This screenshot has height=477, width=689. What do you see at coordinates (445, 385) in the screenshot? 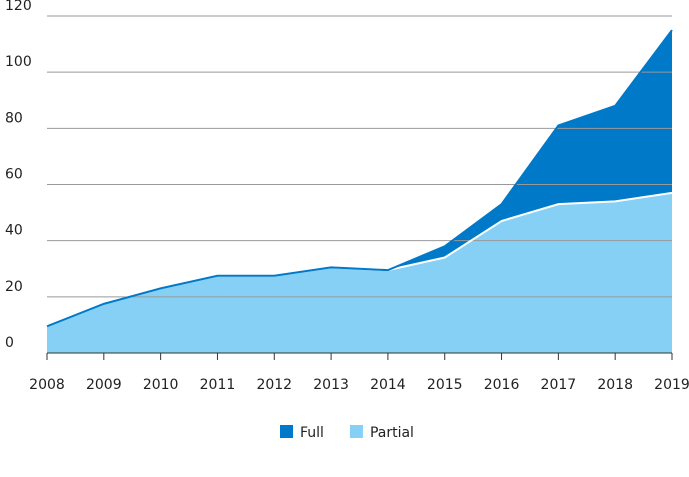
I see `x-tick-label: 2015` at bounding box center [445, 385].